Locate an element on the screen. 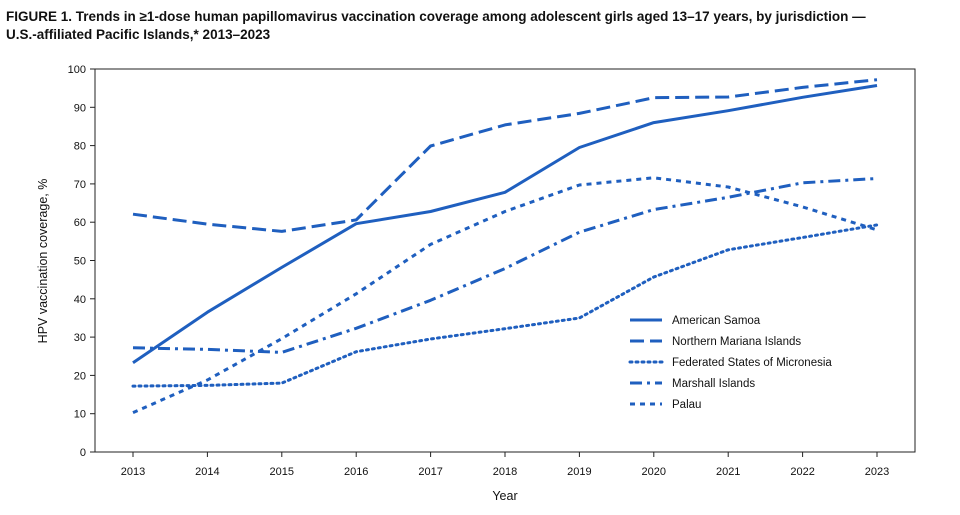 This screenshot has height=515, width=960. x-tick-label: 2016 is located at coordinates (356, 472).